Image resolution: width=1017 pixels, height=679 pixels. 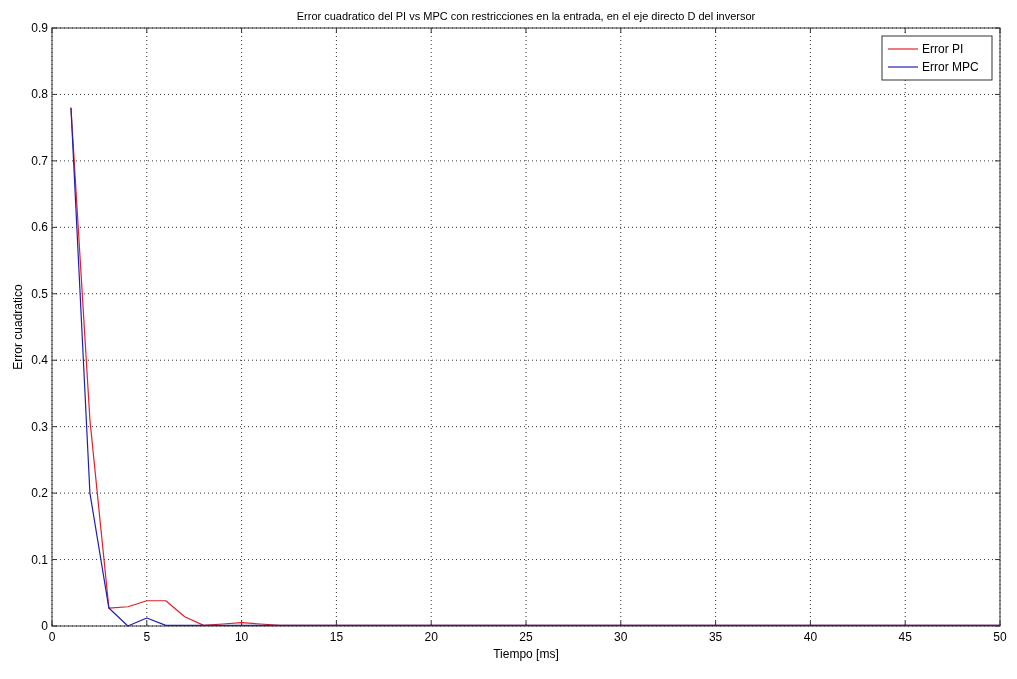 What do you see at coordinates (40, 227) in the screenshot?
I see `y-tick-label: 0.6` at bounding box center [40, 227].